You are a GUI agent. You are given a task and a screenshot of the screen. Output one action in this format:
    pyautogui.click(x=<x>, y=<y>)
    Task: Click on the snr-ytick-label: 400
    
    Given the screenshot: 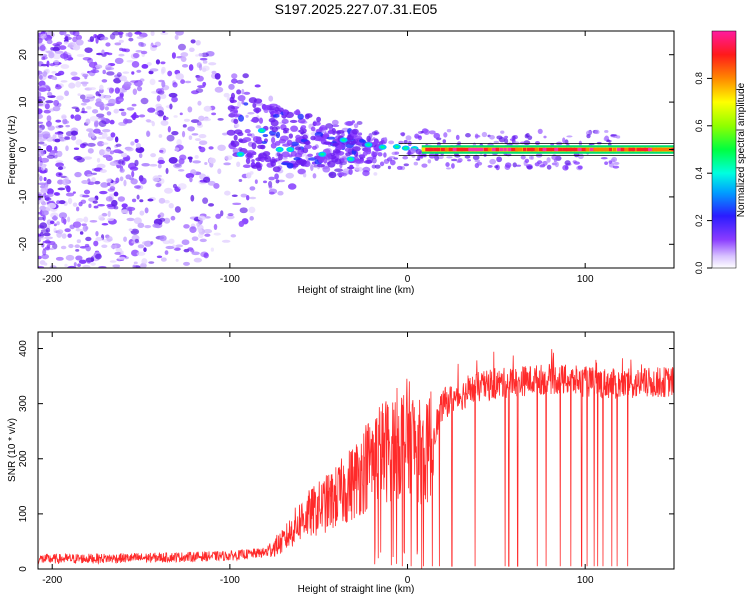 What is the action you would take?
    pyautogui.click(x=23, y=348)
    